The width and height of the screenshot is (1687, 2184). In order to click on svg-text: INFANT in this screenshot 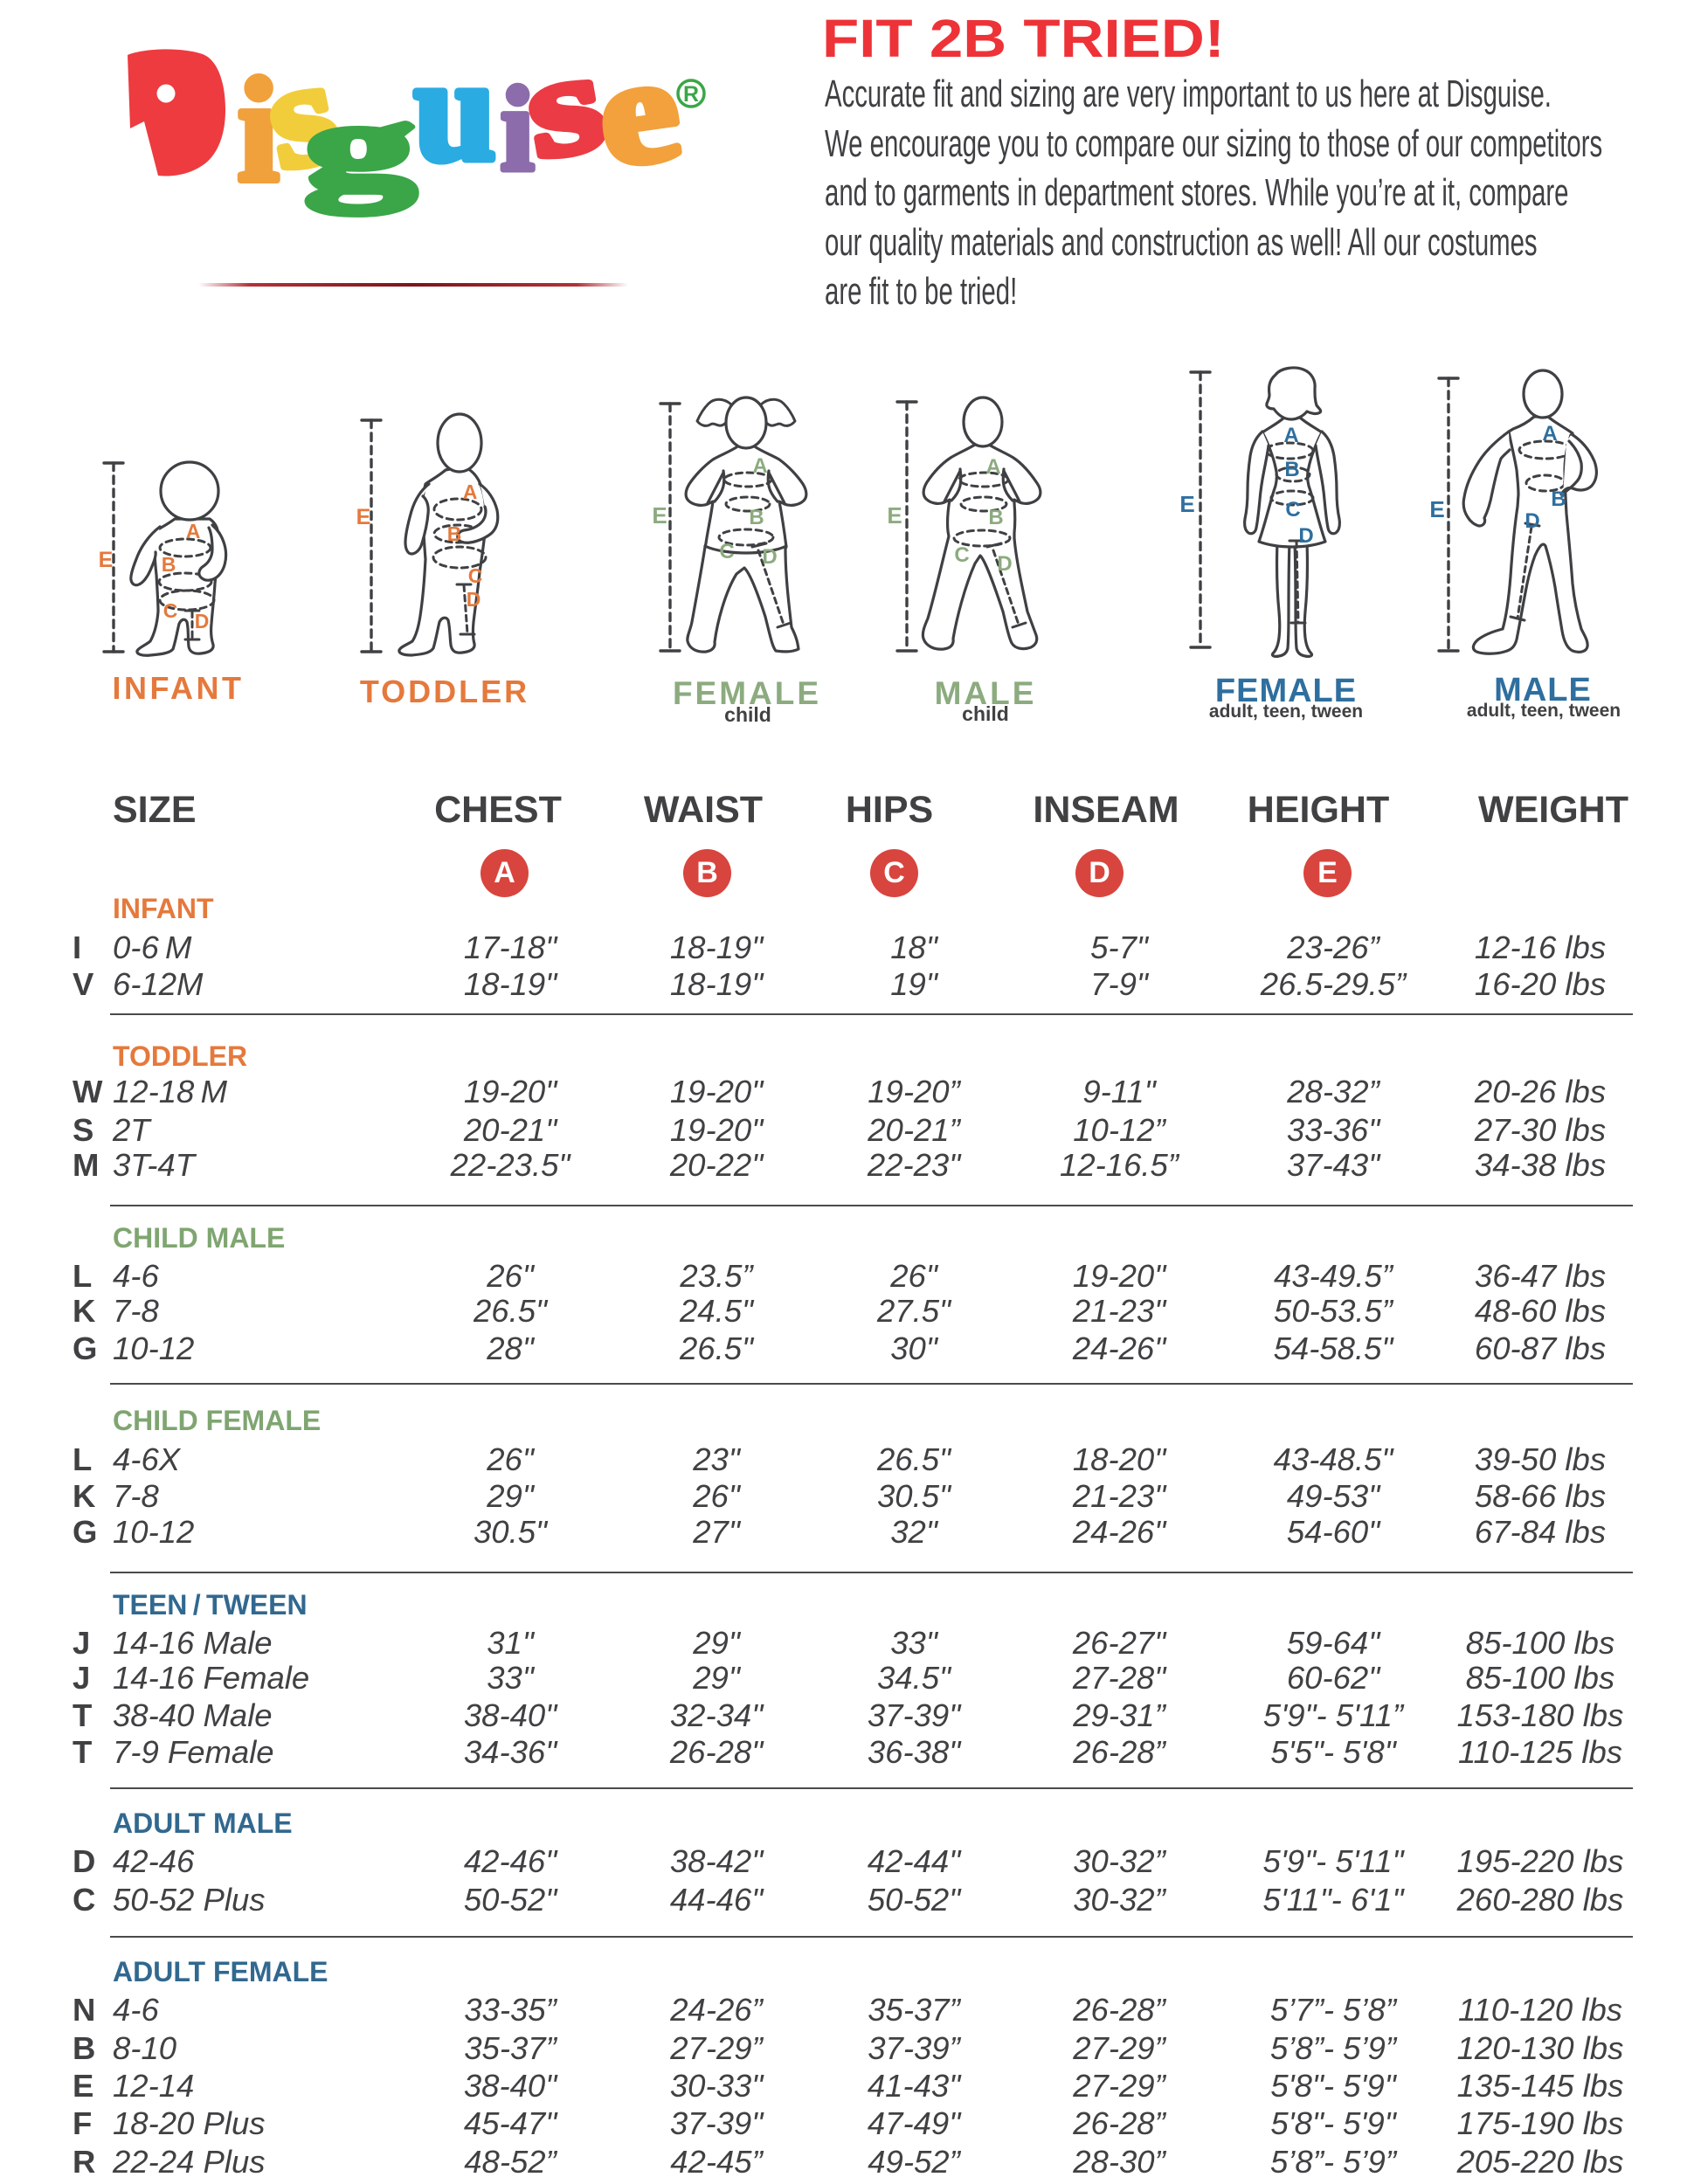, I will do `click(179, 688)`.